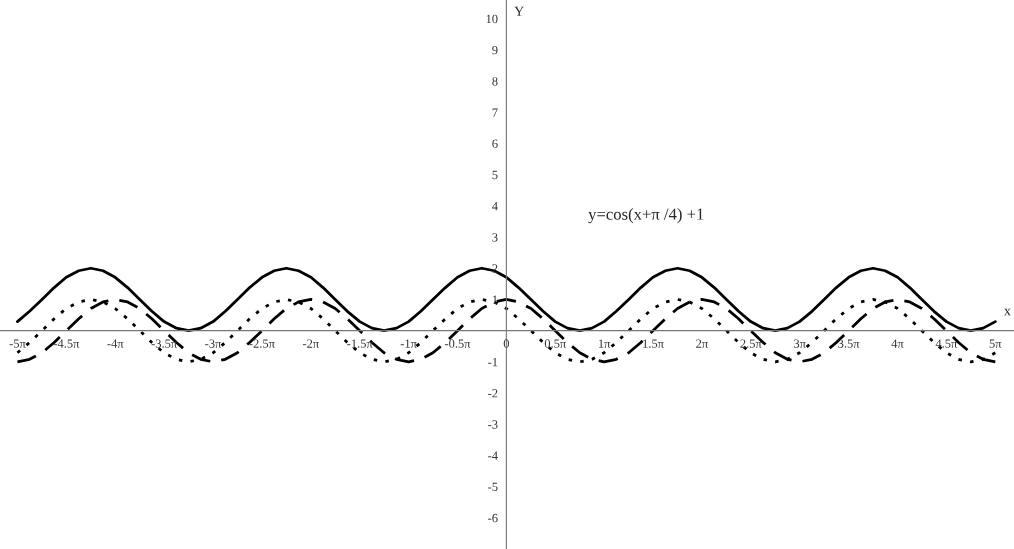 The image size is (1014, 549). I want to click on x-tick-label: -2π, so click(310, 343).